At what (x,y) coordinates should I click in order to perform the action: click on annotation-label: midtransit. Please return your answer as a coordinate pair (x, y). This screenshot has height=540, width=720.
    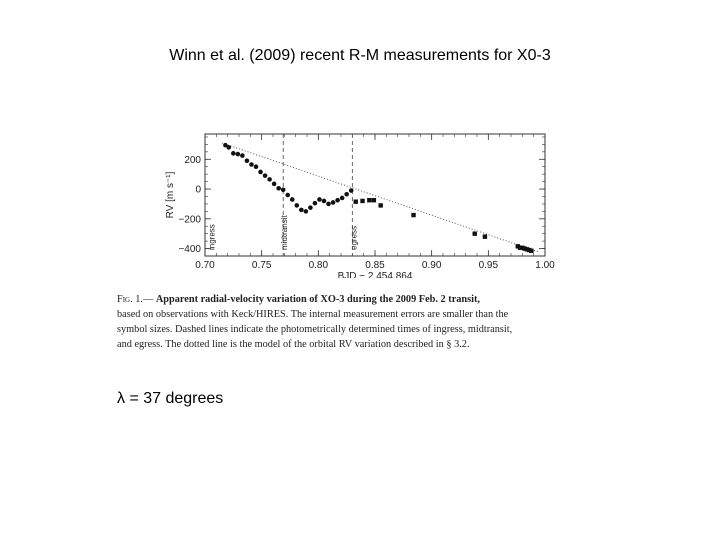
    Looking at the image, I should click on (284, 232).